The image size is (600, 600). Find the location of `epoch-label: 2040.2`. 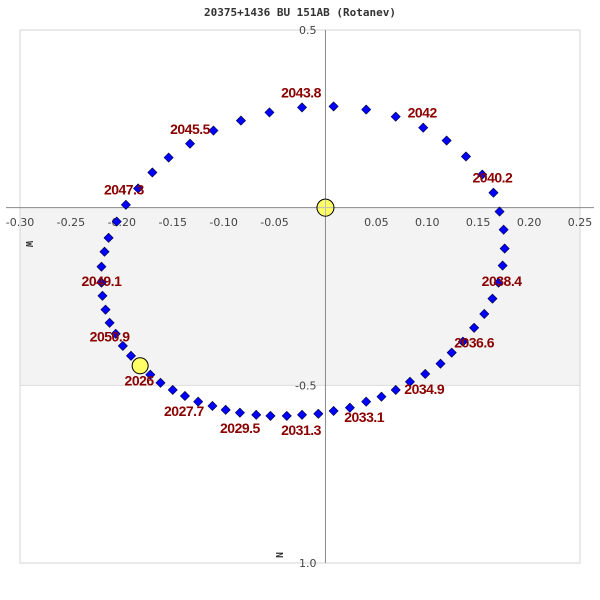

epoch-label: 2040.2 is located at coordinates (493, 177).